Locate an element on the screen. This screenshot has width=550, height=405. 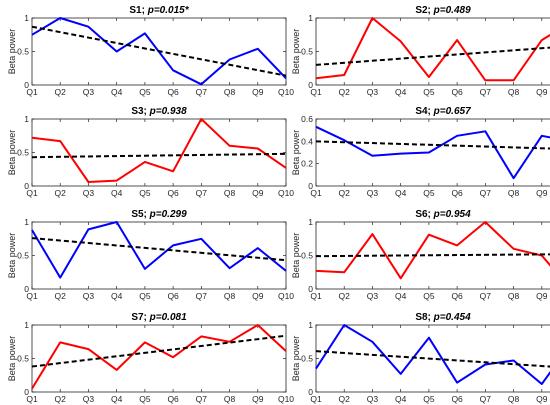
y-tick-label: 0.6 is located at coordinates (307, 119).